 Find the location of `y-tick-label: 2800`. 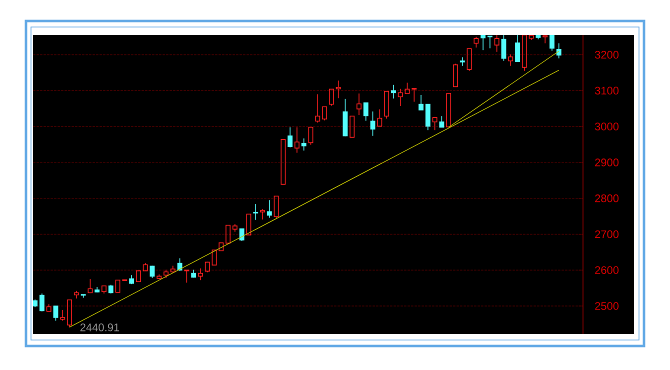

y-tick-label: 2800 is located at coordinates (607, 198).